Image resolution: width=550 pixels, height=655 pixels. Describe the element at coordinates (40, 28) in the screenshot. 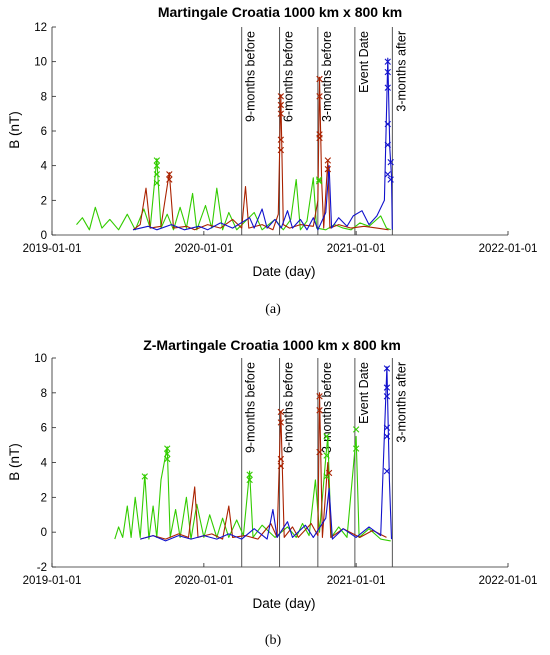

I see `y-tick-label: 12` at that location.